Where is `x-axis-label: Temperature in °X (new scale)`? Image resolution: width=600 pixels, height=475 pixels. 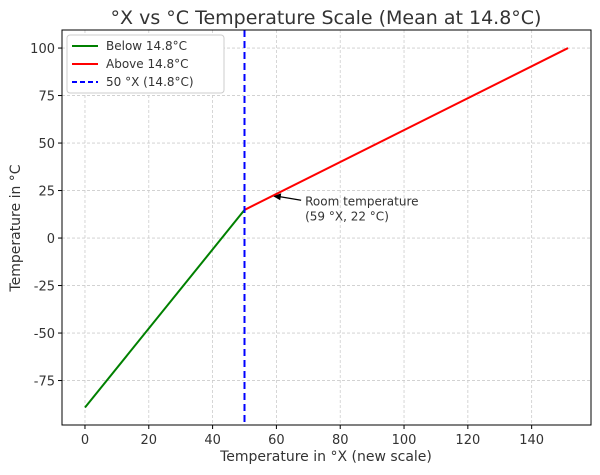
x-axis-label: Temperature in °X (new scale) is located at coordinates (325, 457).